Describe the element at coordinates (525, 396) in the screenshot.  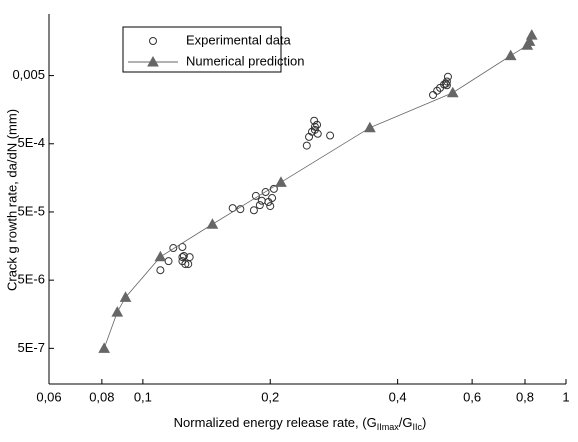
I see `x-tick-label: 0,8` at that location.